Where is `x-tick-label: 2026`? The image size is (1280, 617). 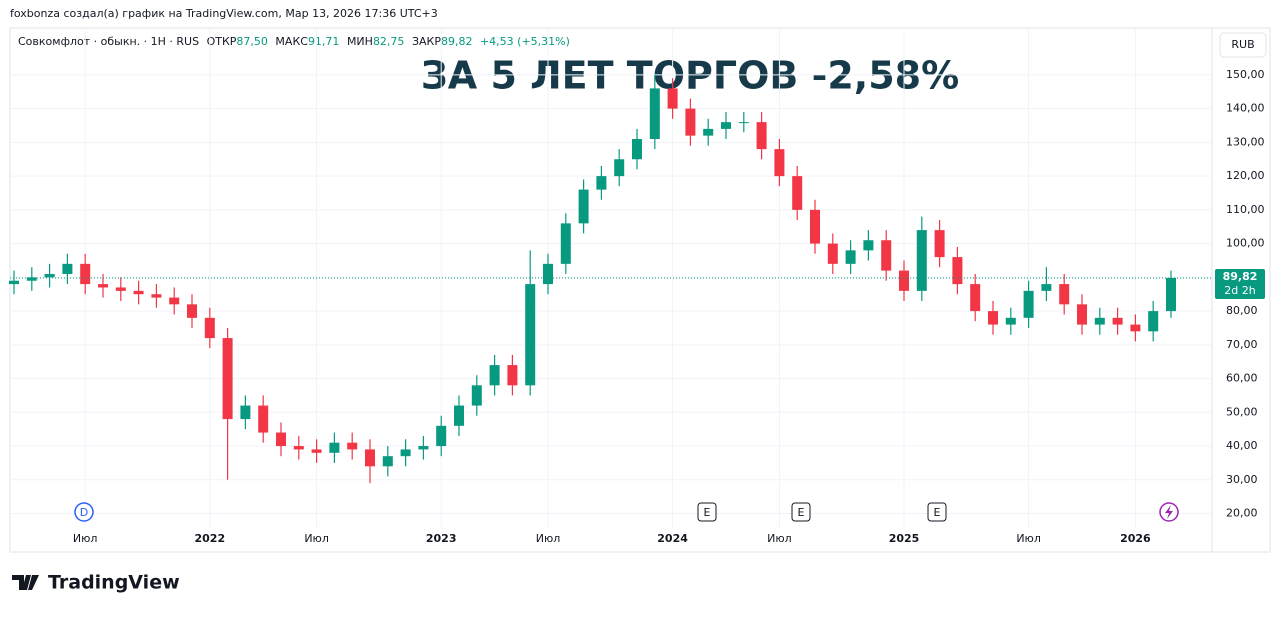
x-tick-label: 2026 is located at coordinates (1135, 538).